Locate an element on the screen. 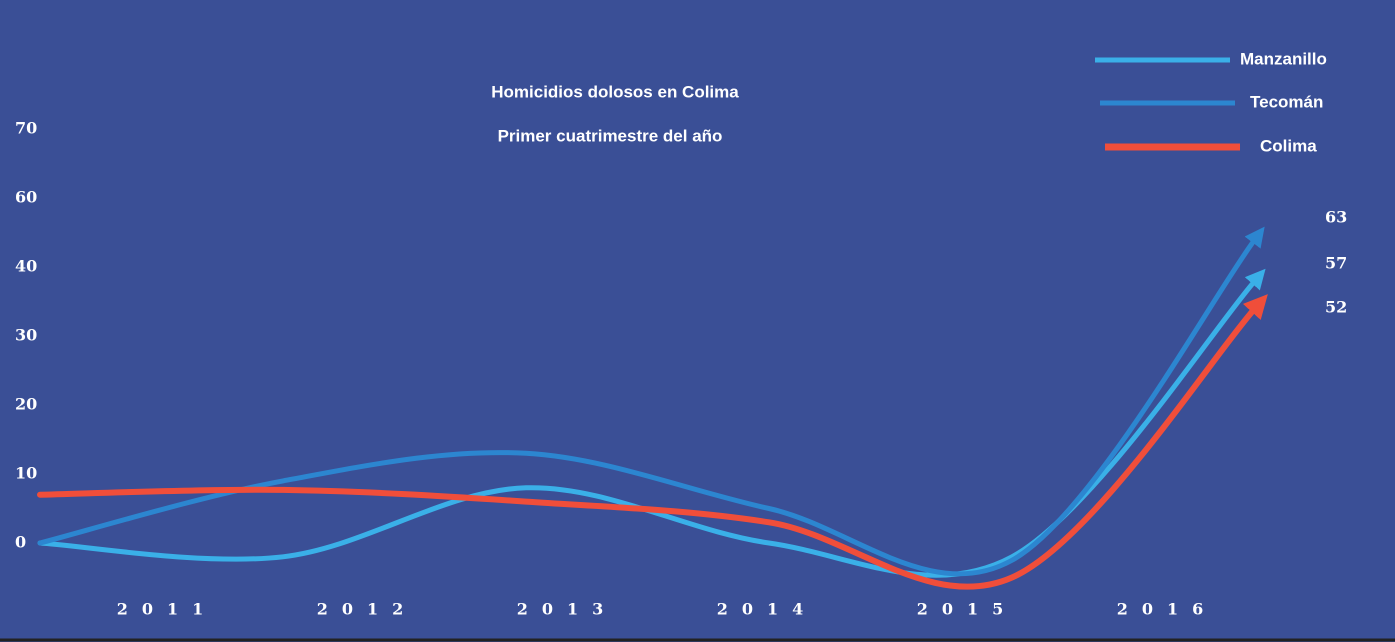 The image size is (1395, 642). x-tick-label: 2015 is located at coordinates (967, 609).